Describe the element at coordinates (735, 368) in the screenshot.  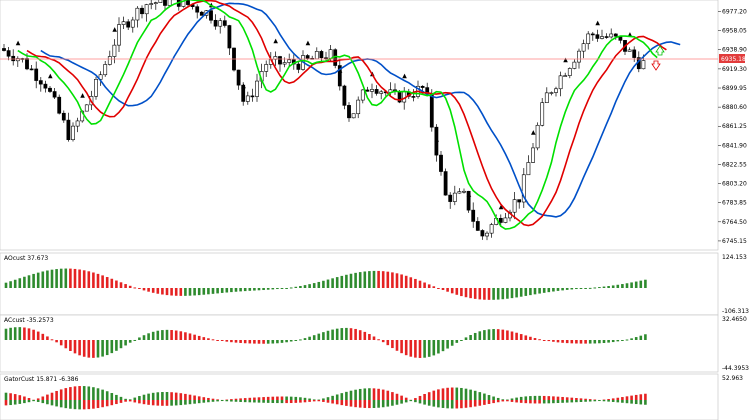
I see `ac-scale-bottom: -44.3953` at that location.